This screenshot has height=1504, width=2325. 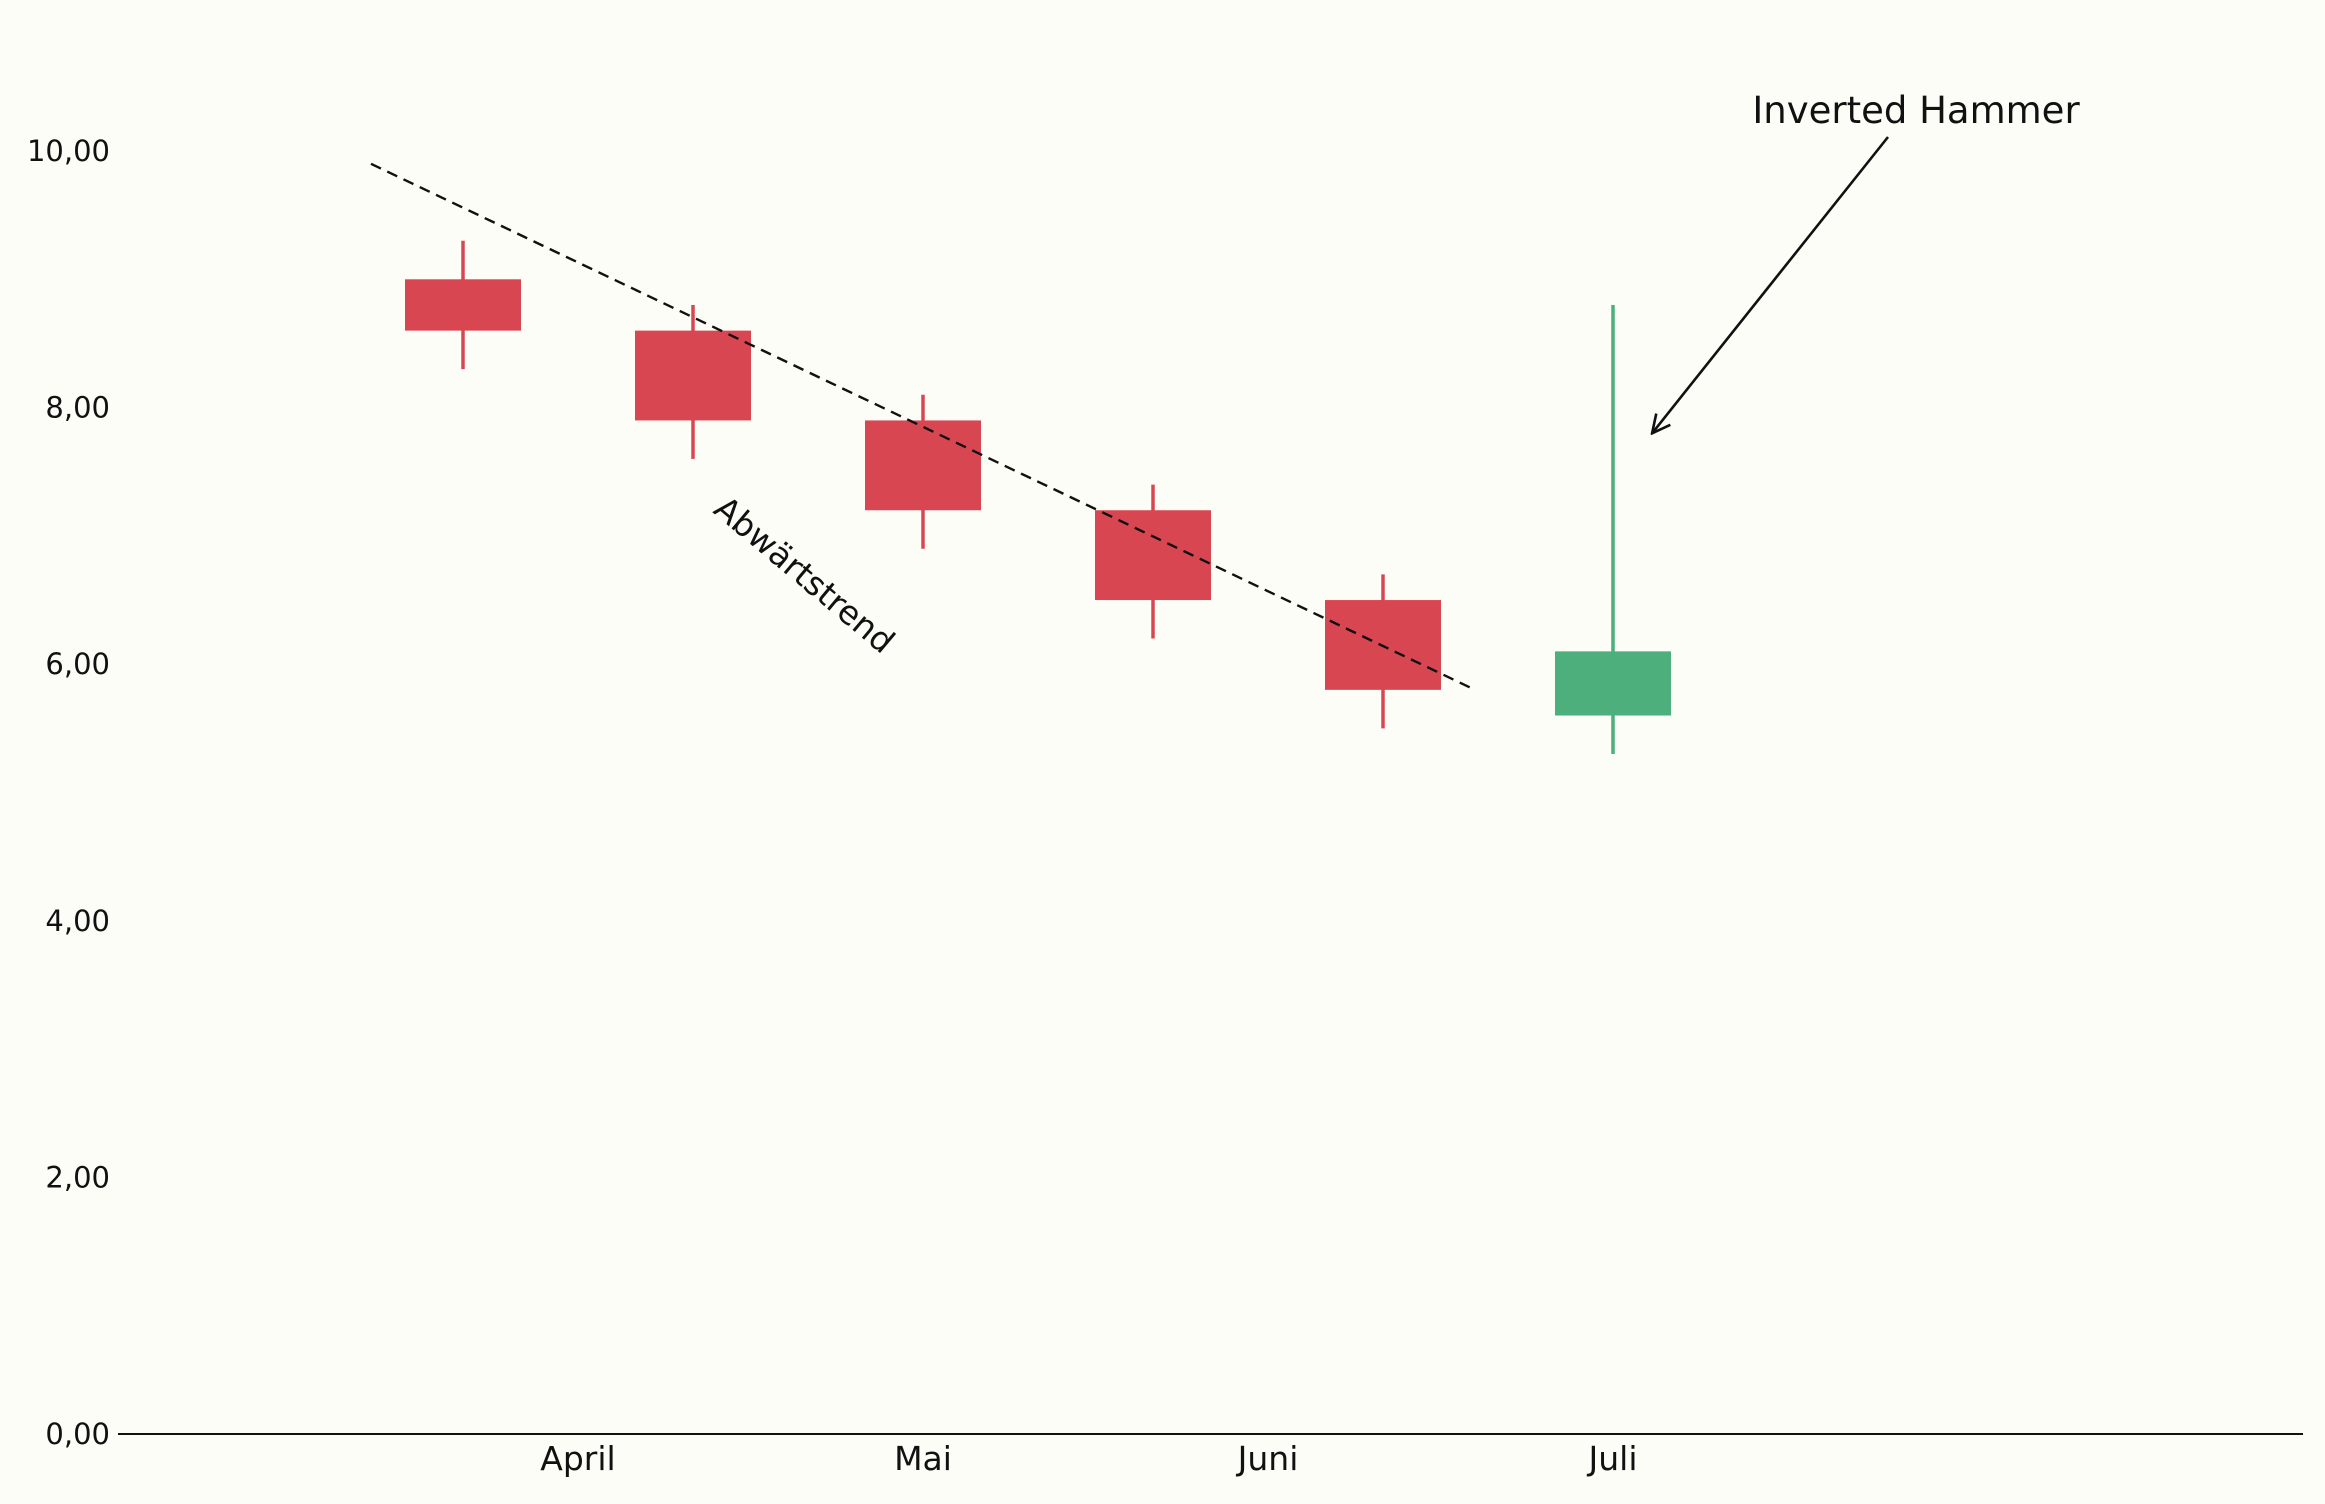 What do you see at coordinates (804, 574) in the screenshot?
I see `trendline-label: Abwärtstrend` at bounding box center [804, 574].